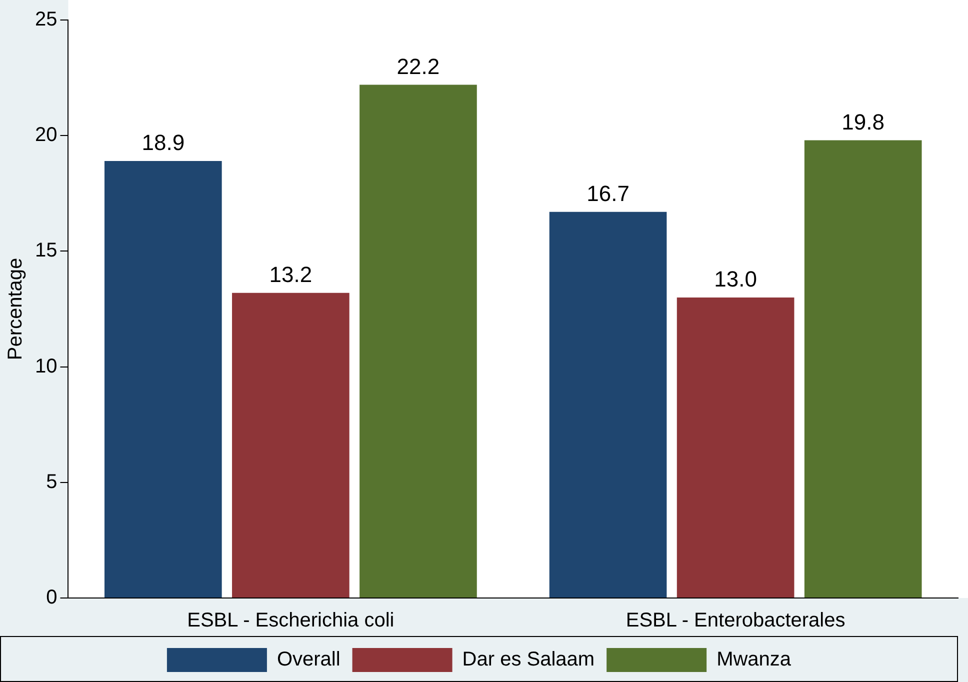 This screenshot has height=682, width=968. I want to click on text: 16.7, so click(608, 193).